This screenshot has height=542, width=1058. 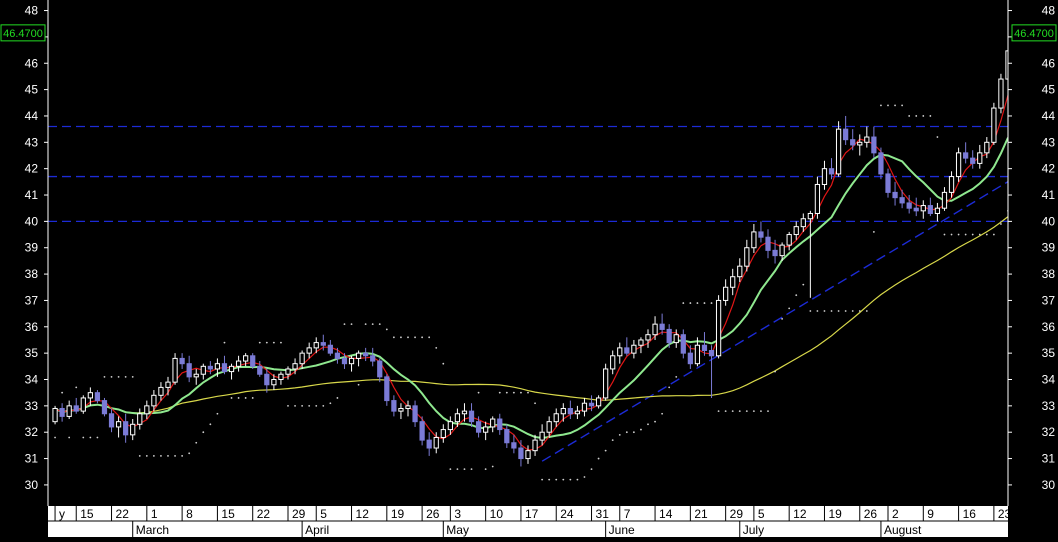 I want to click on x-day-label: 19, so click(x=398, y=514).